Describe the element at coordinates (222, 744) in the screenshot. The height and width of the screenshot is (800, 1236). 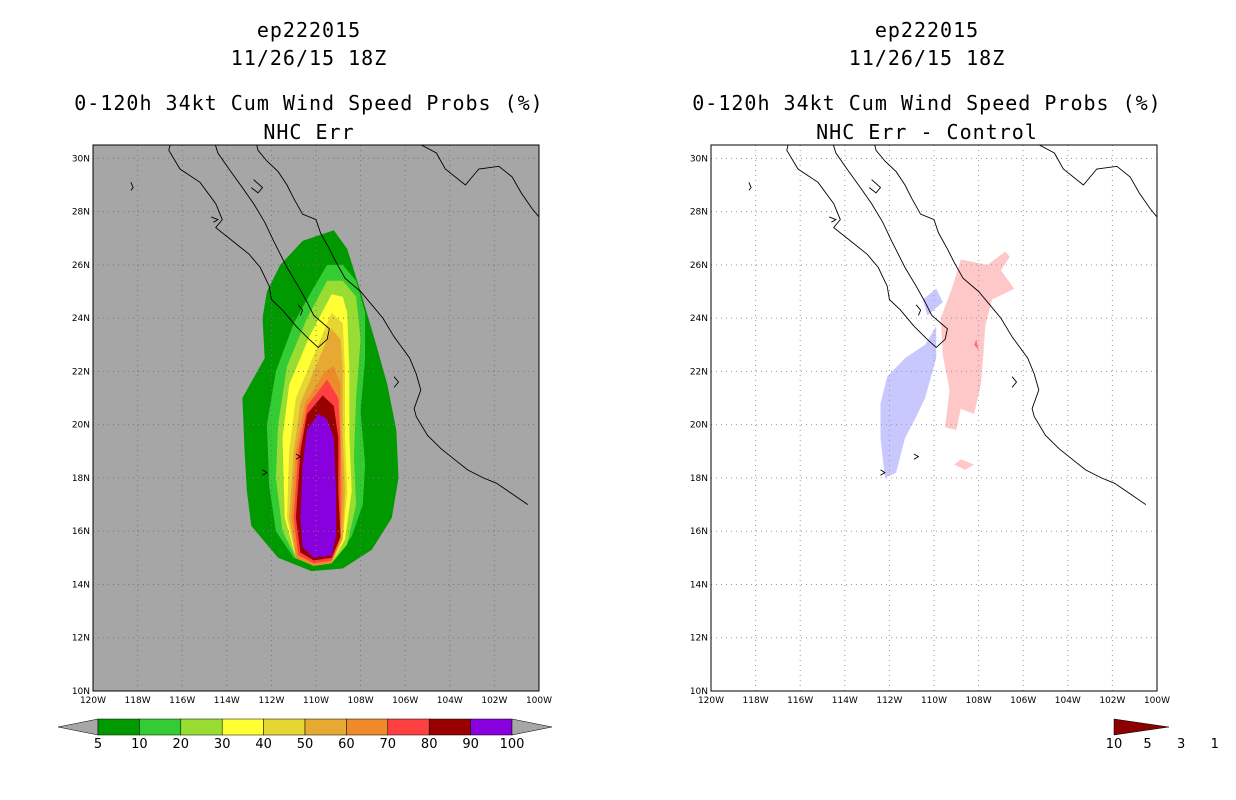
I see `colorbar-label: 30` at that location.